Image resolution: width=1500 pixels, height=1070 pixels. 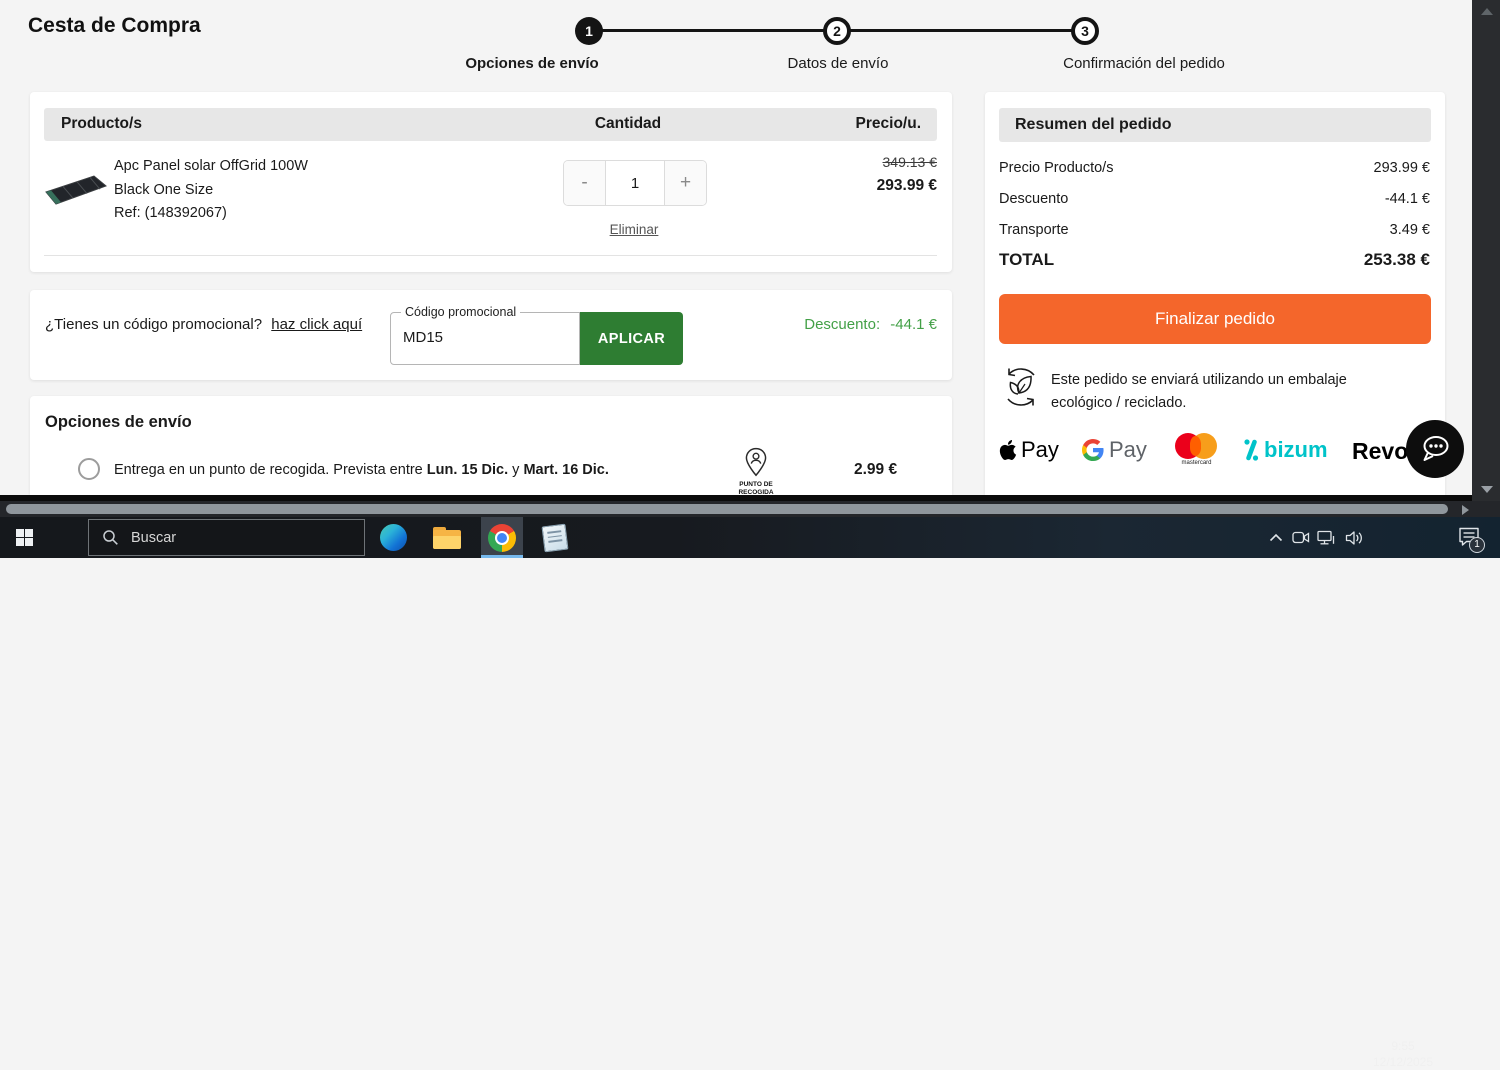 I want to click on bizum-logo: bizum, so click(x=1285, y=450).